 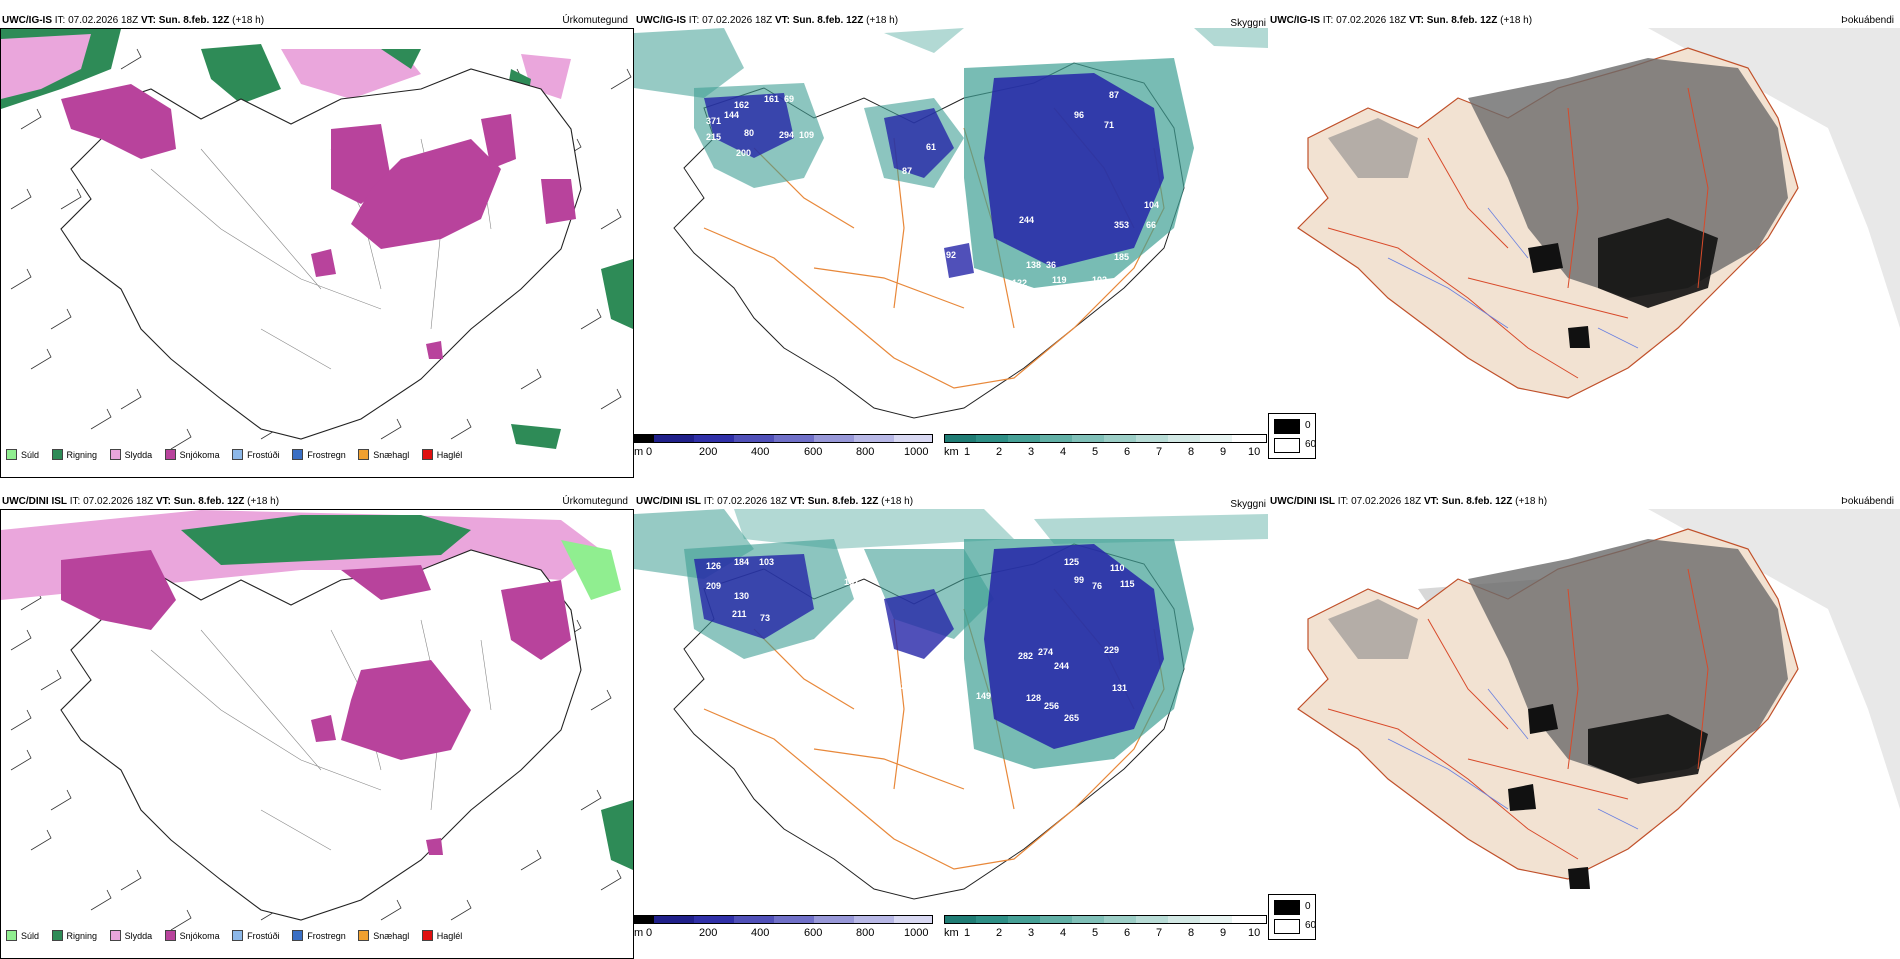 What do you see at coordinates (813, 452) in the screenshot?
I see `tick-label: 600` at bounding box center [813, 452].